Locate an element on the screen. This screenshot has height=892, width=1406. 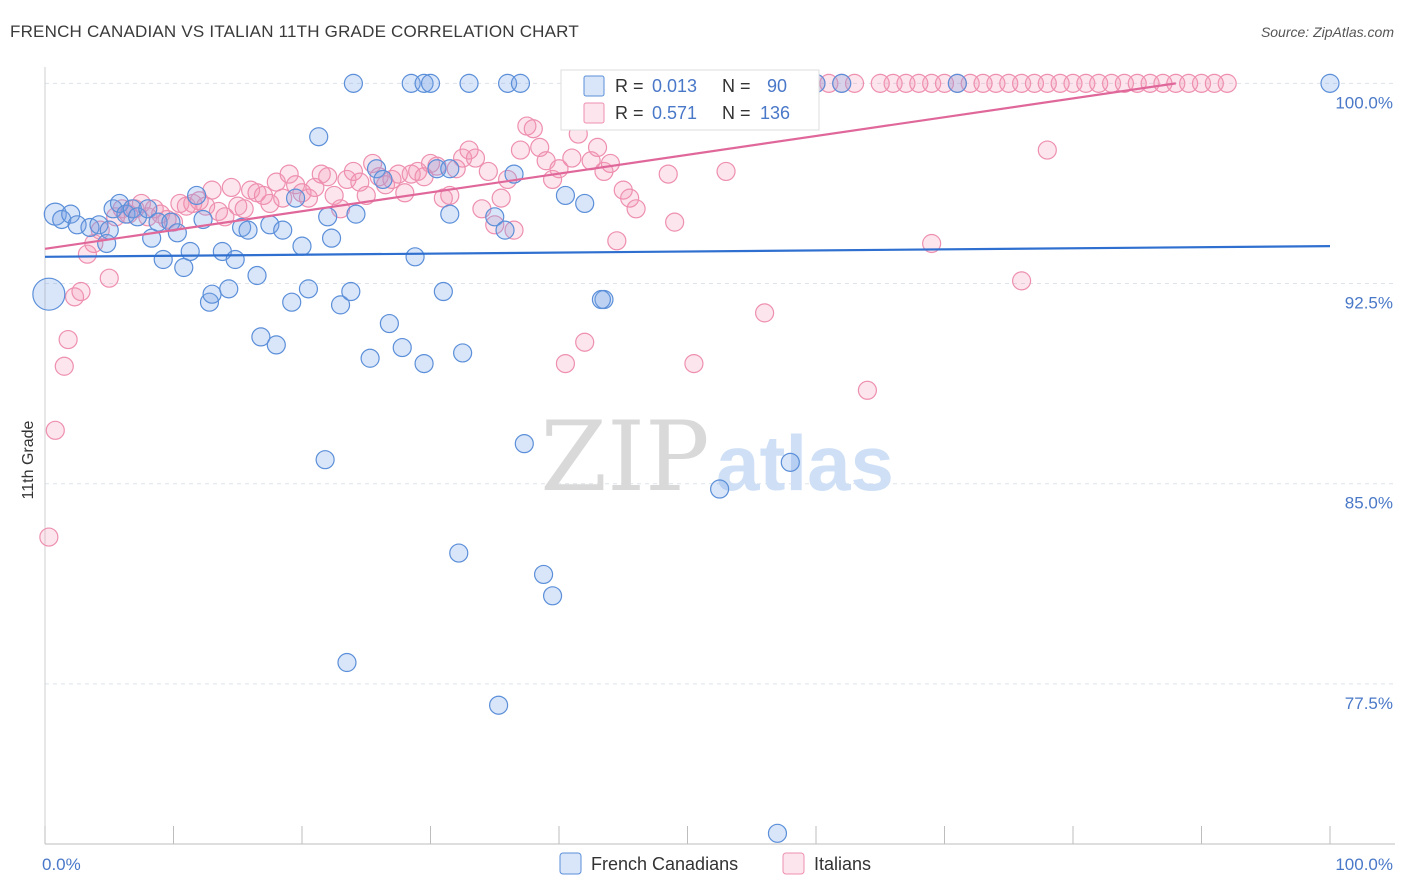
y-tick-label: 77.5% is located at coordinates (1369, 703).